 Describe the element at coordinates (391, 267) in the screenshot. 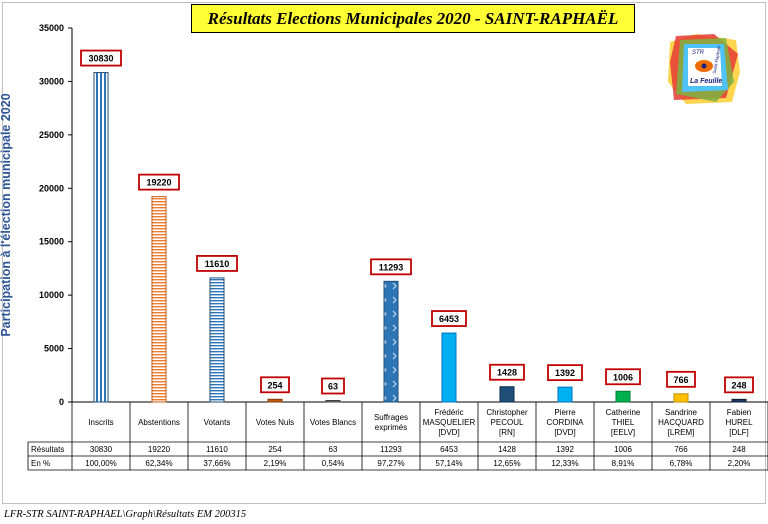

I see `data-label: 11293` at that location.